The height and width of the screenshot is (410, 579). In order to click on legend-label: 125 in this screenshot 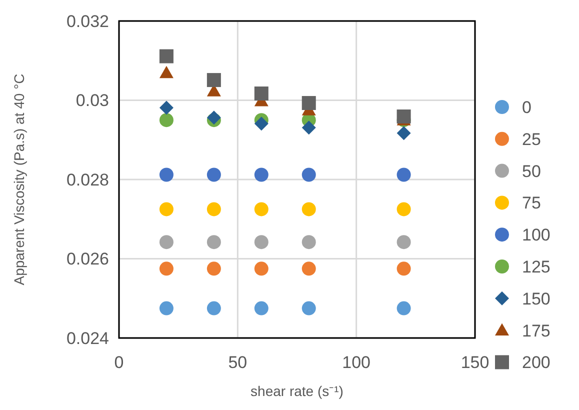, I will do `click(536, 266)`.